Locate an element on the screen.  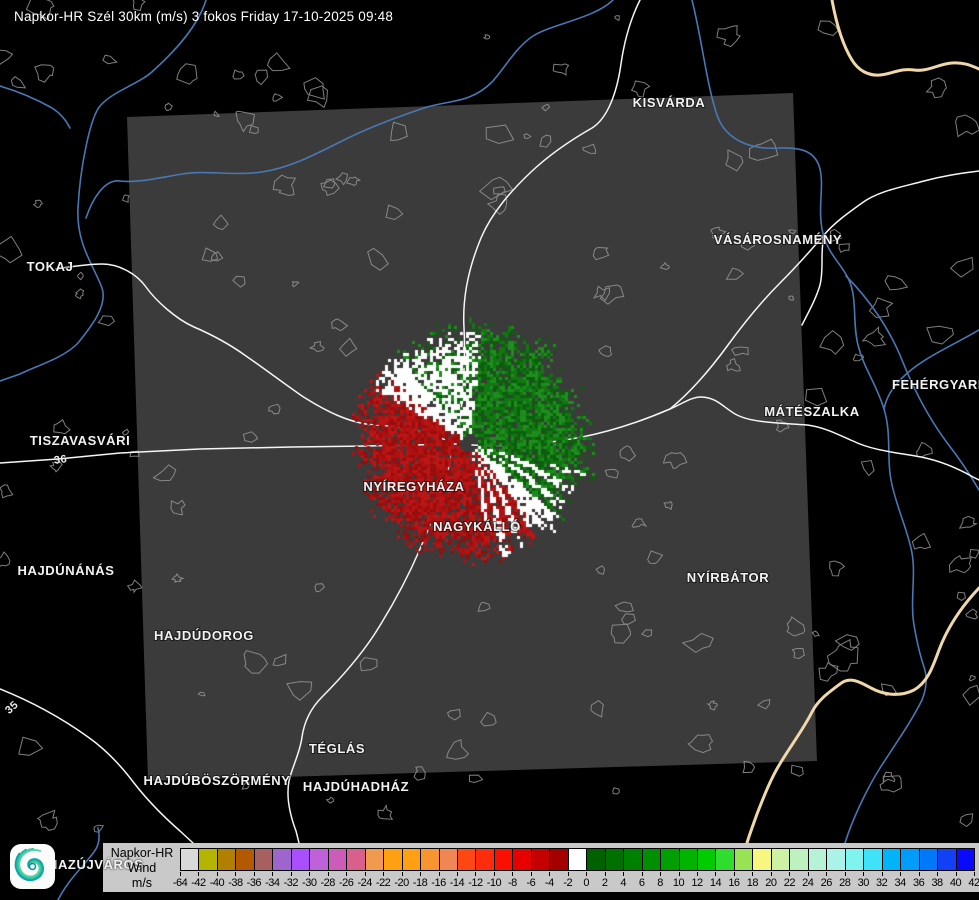
city-label-tiszavasvari: TISZAVASVÁRI is located at coordinates (80, 440).